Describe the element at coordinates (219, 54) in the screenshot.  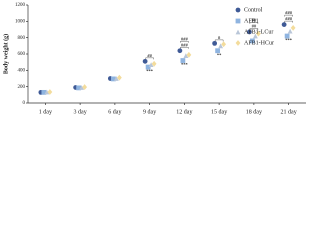
I see `annotation: **` at that location.